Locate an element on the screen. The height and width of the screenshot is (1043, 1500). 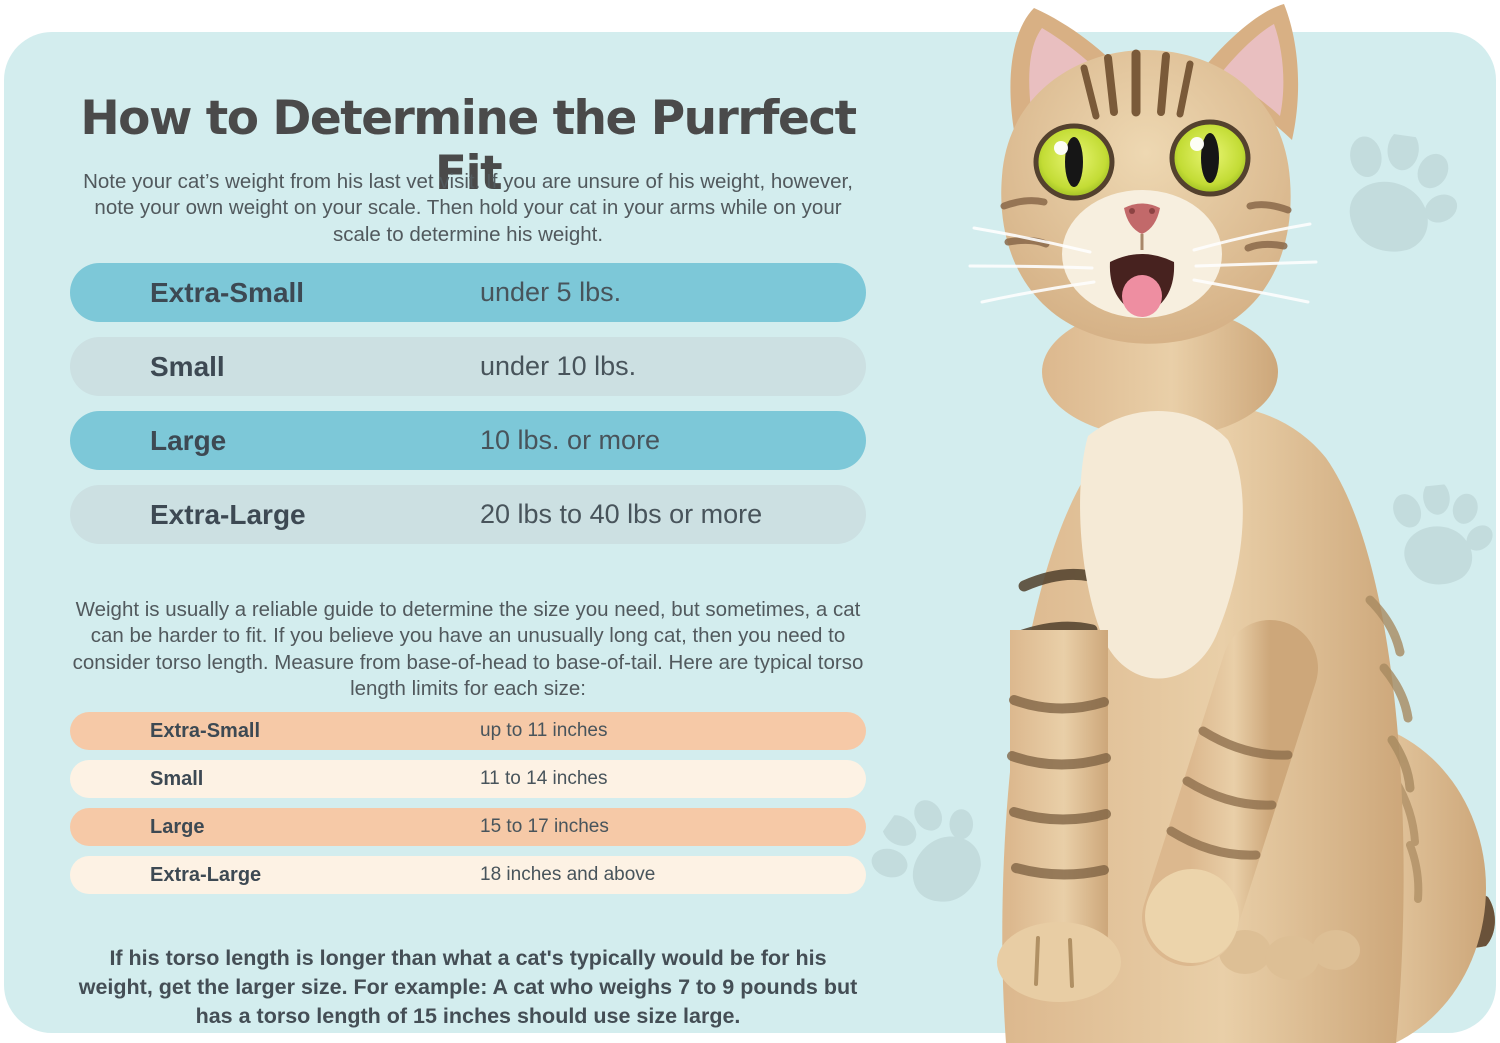
table-row: Small under 10 lbs. is located at coordinates (468, 366).